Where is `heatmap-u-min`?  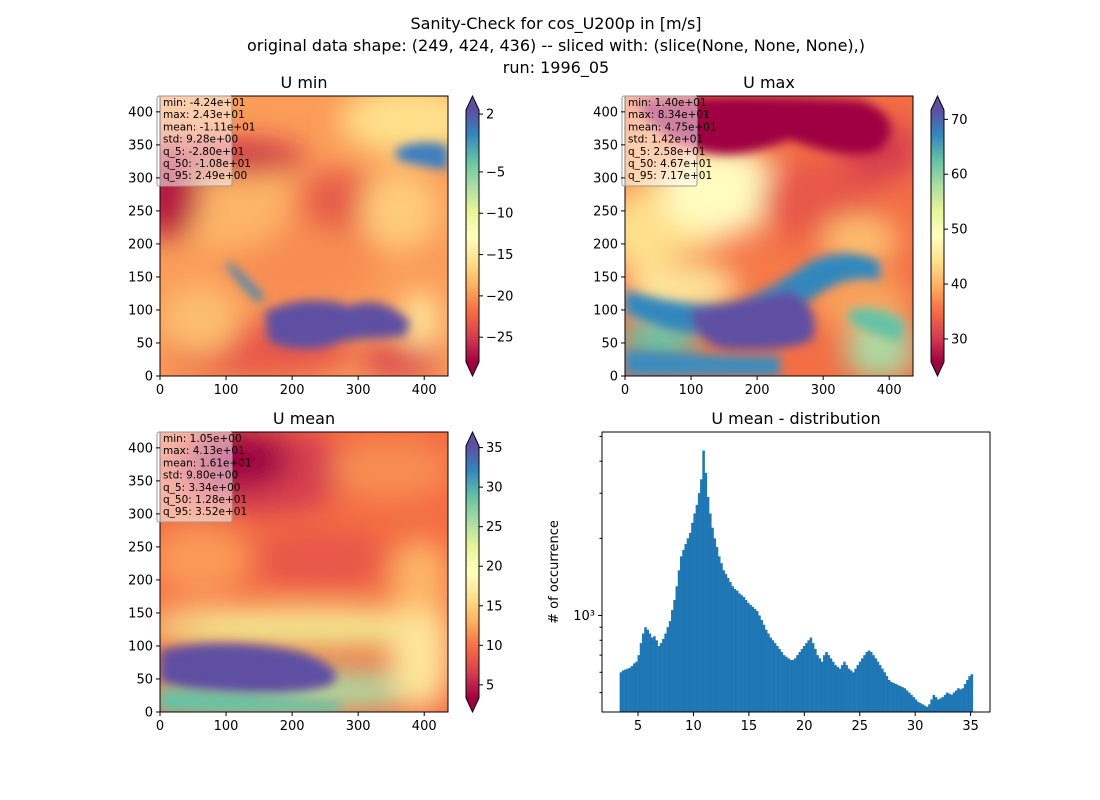 heatmap-u-min is located at coordinates (304, 236).